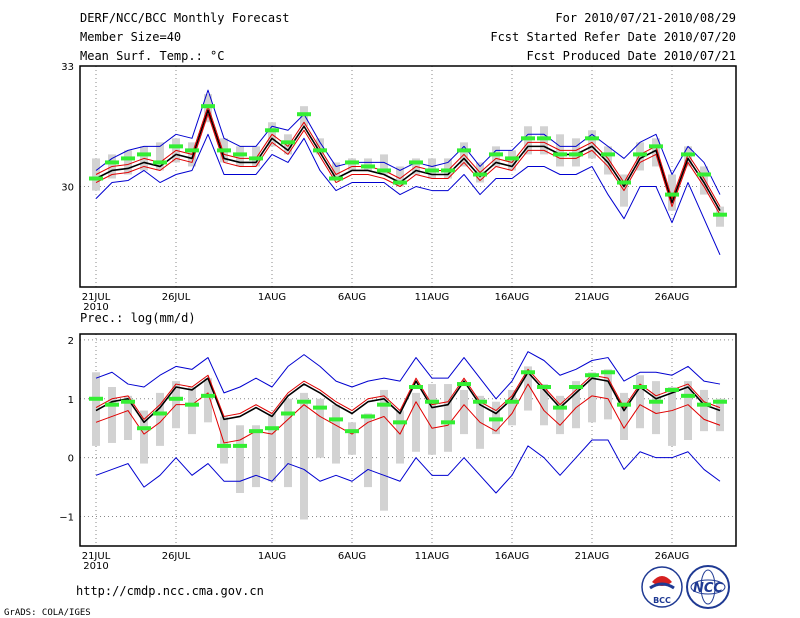  I want to click on precip-title: Prec.: log(mm/d), so click(138, 318).